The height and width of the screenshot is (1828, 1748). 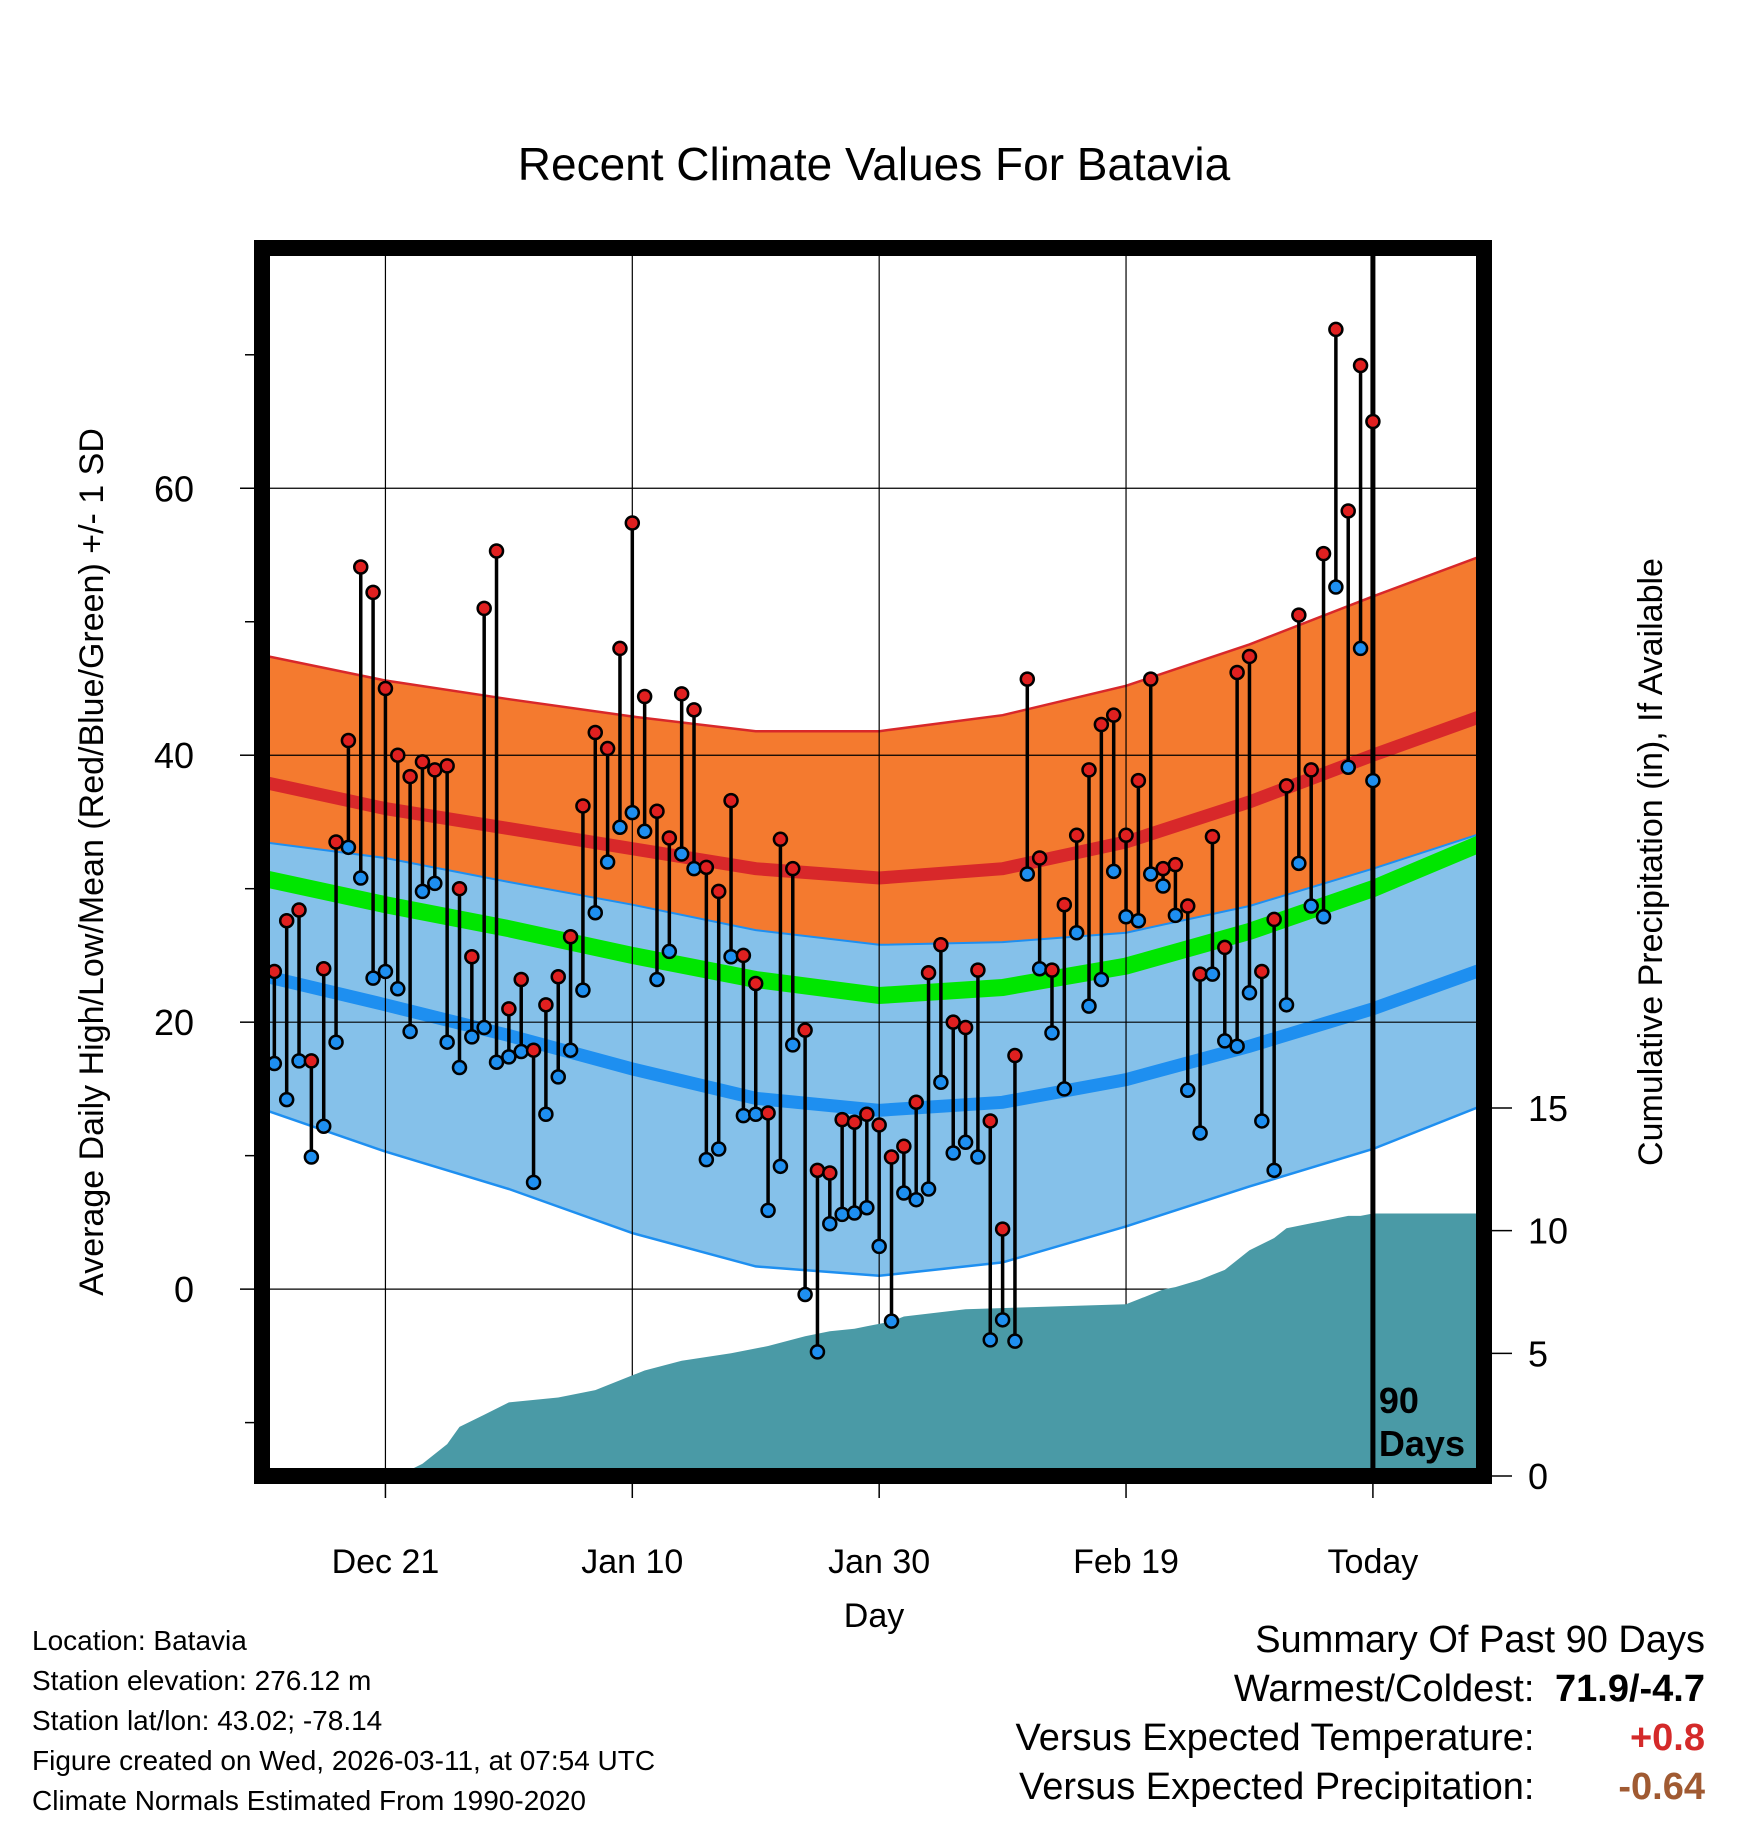 What do you see at coordinates (1480, 1640) in the screenshot?
I see `summary-title: Summary Of Past 90 Days` at bounding box center [1480, 1640].